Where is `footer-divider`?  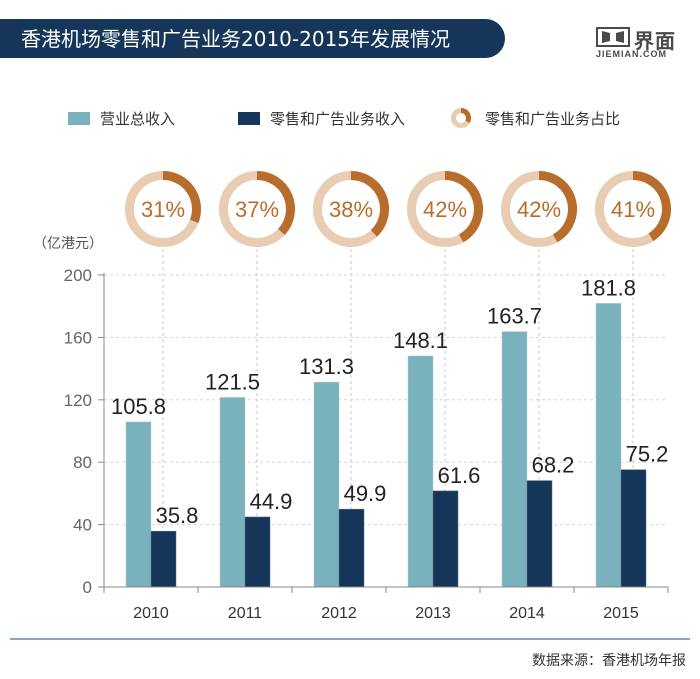 footer-divider is located at coordinates (350, 639).